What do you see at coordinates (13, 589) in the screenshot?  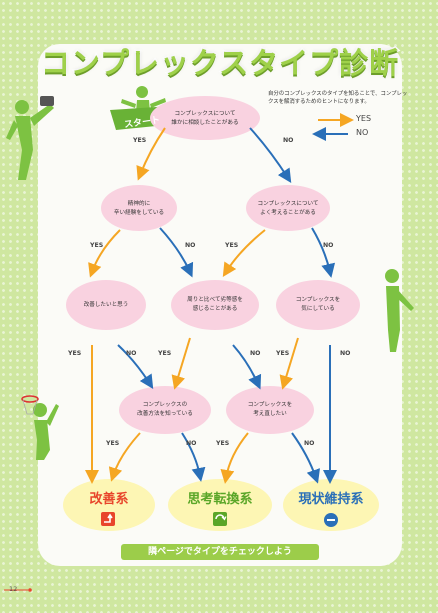 I see `page-number: 12` at bounding box center [13, 589].